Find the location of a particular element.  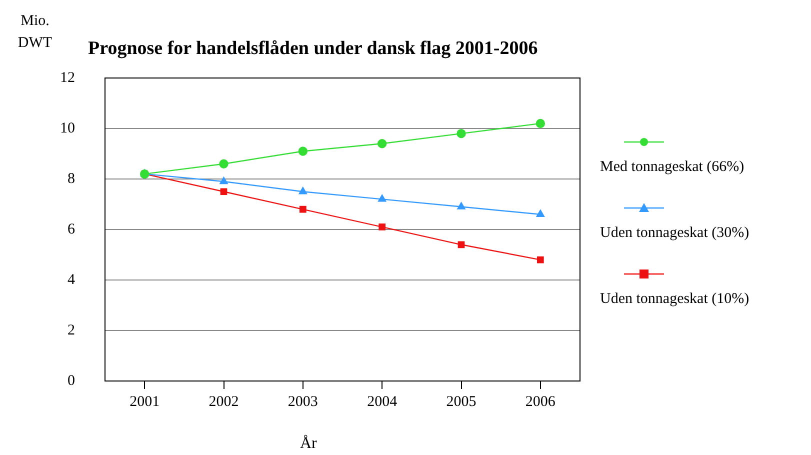

legend-label: Uden tonnageskat (30%) is located at coordinates (675, 233).